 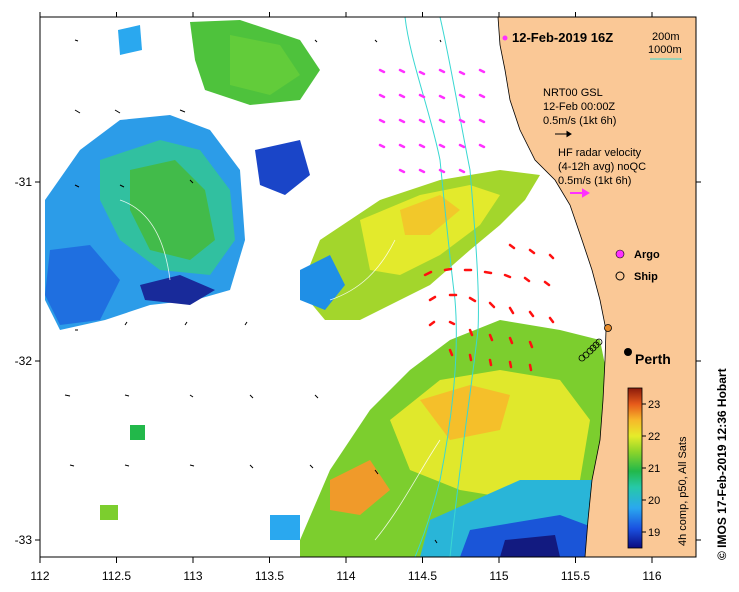 I want to click on colorbar-title: 4h comp, p50, All Sats, so click(x=683, y=491).